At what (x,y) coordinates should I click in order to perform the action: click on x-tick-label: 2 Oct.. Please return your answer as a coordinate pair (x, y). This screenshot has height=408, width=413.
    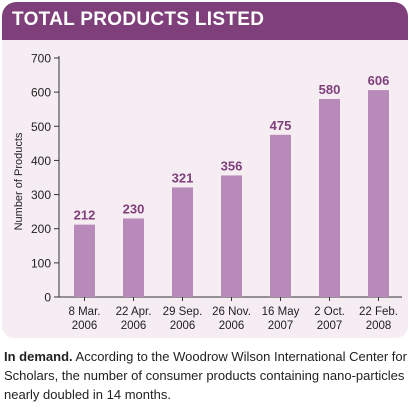
    Looking at the image, I should click on (329, 312).